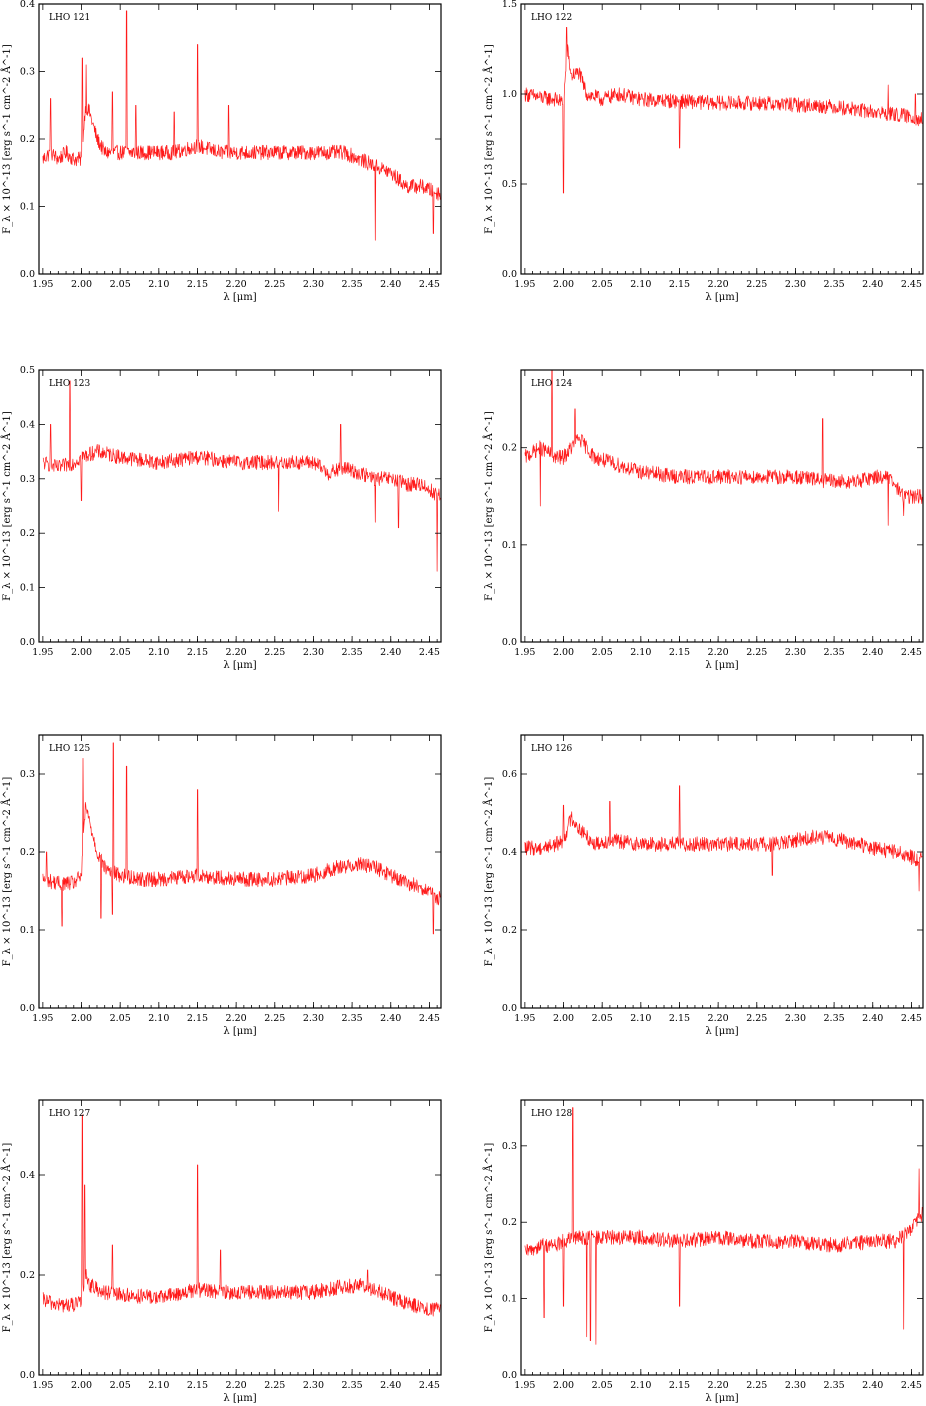 This screenshot has height=1406, width=926. Describe the element at coordinates (552, 384) in the screenshot. I see `panel-label: LHO 124` at that location.